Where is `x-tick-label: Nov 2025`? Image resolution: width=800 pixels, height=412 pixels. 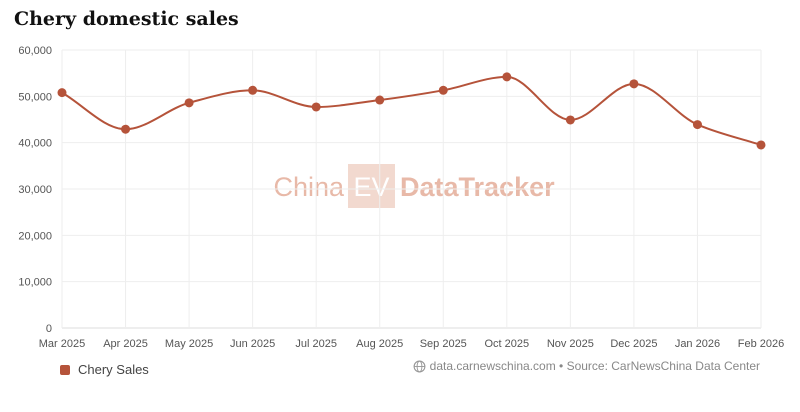
x-tick-label: Nov 2025 is located at coordinates (570, 344).